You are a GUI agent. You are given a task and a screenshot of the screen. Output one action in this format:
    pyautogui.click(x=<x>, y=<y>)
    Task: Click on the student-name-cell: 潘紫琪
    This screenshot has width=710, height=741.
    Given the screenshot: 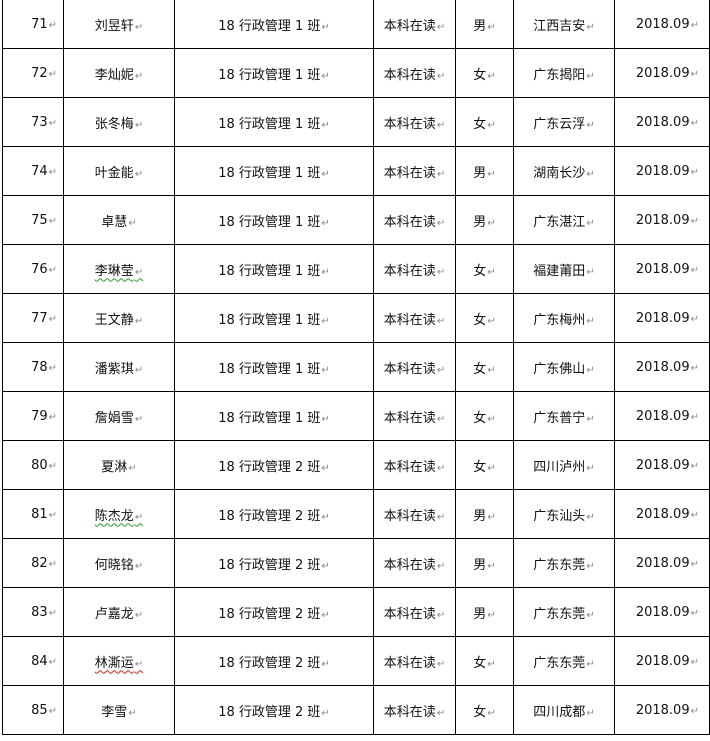 What is the action you would take?
    pyautogui.click(x=119, y=367)
    